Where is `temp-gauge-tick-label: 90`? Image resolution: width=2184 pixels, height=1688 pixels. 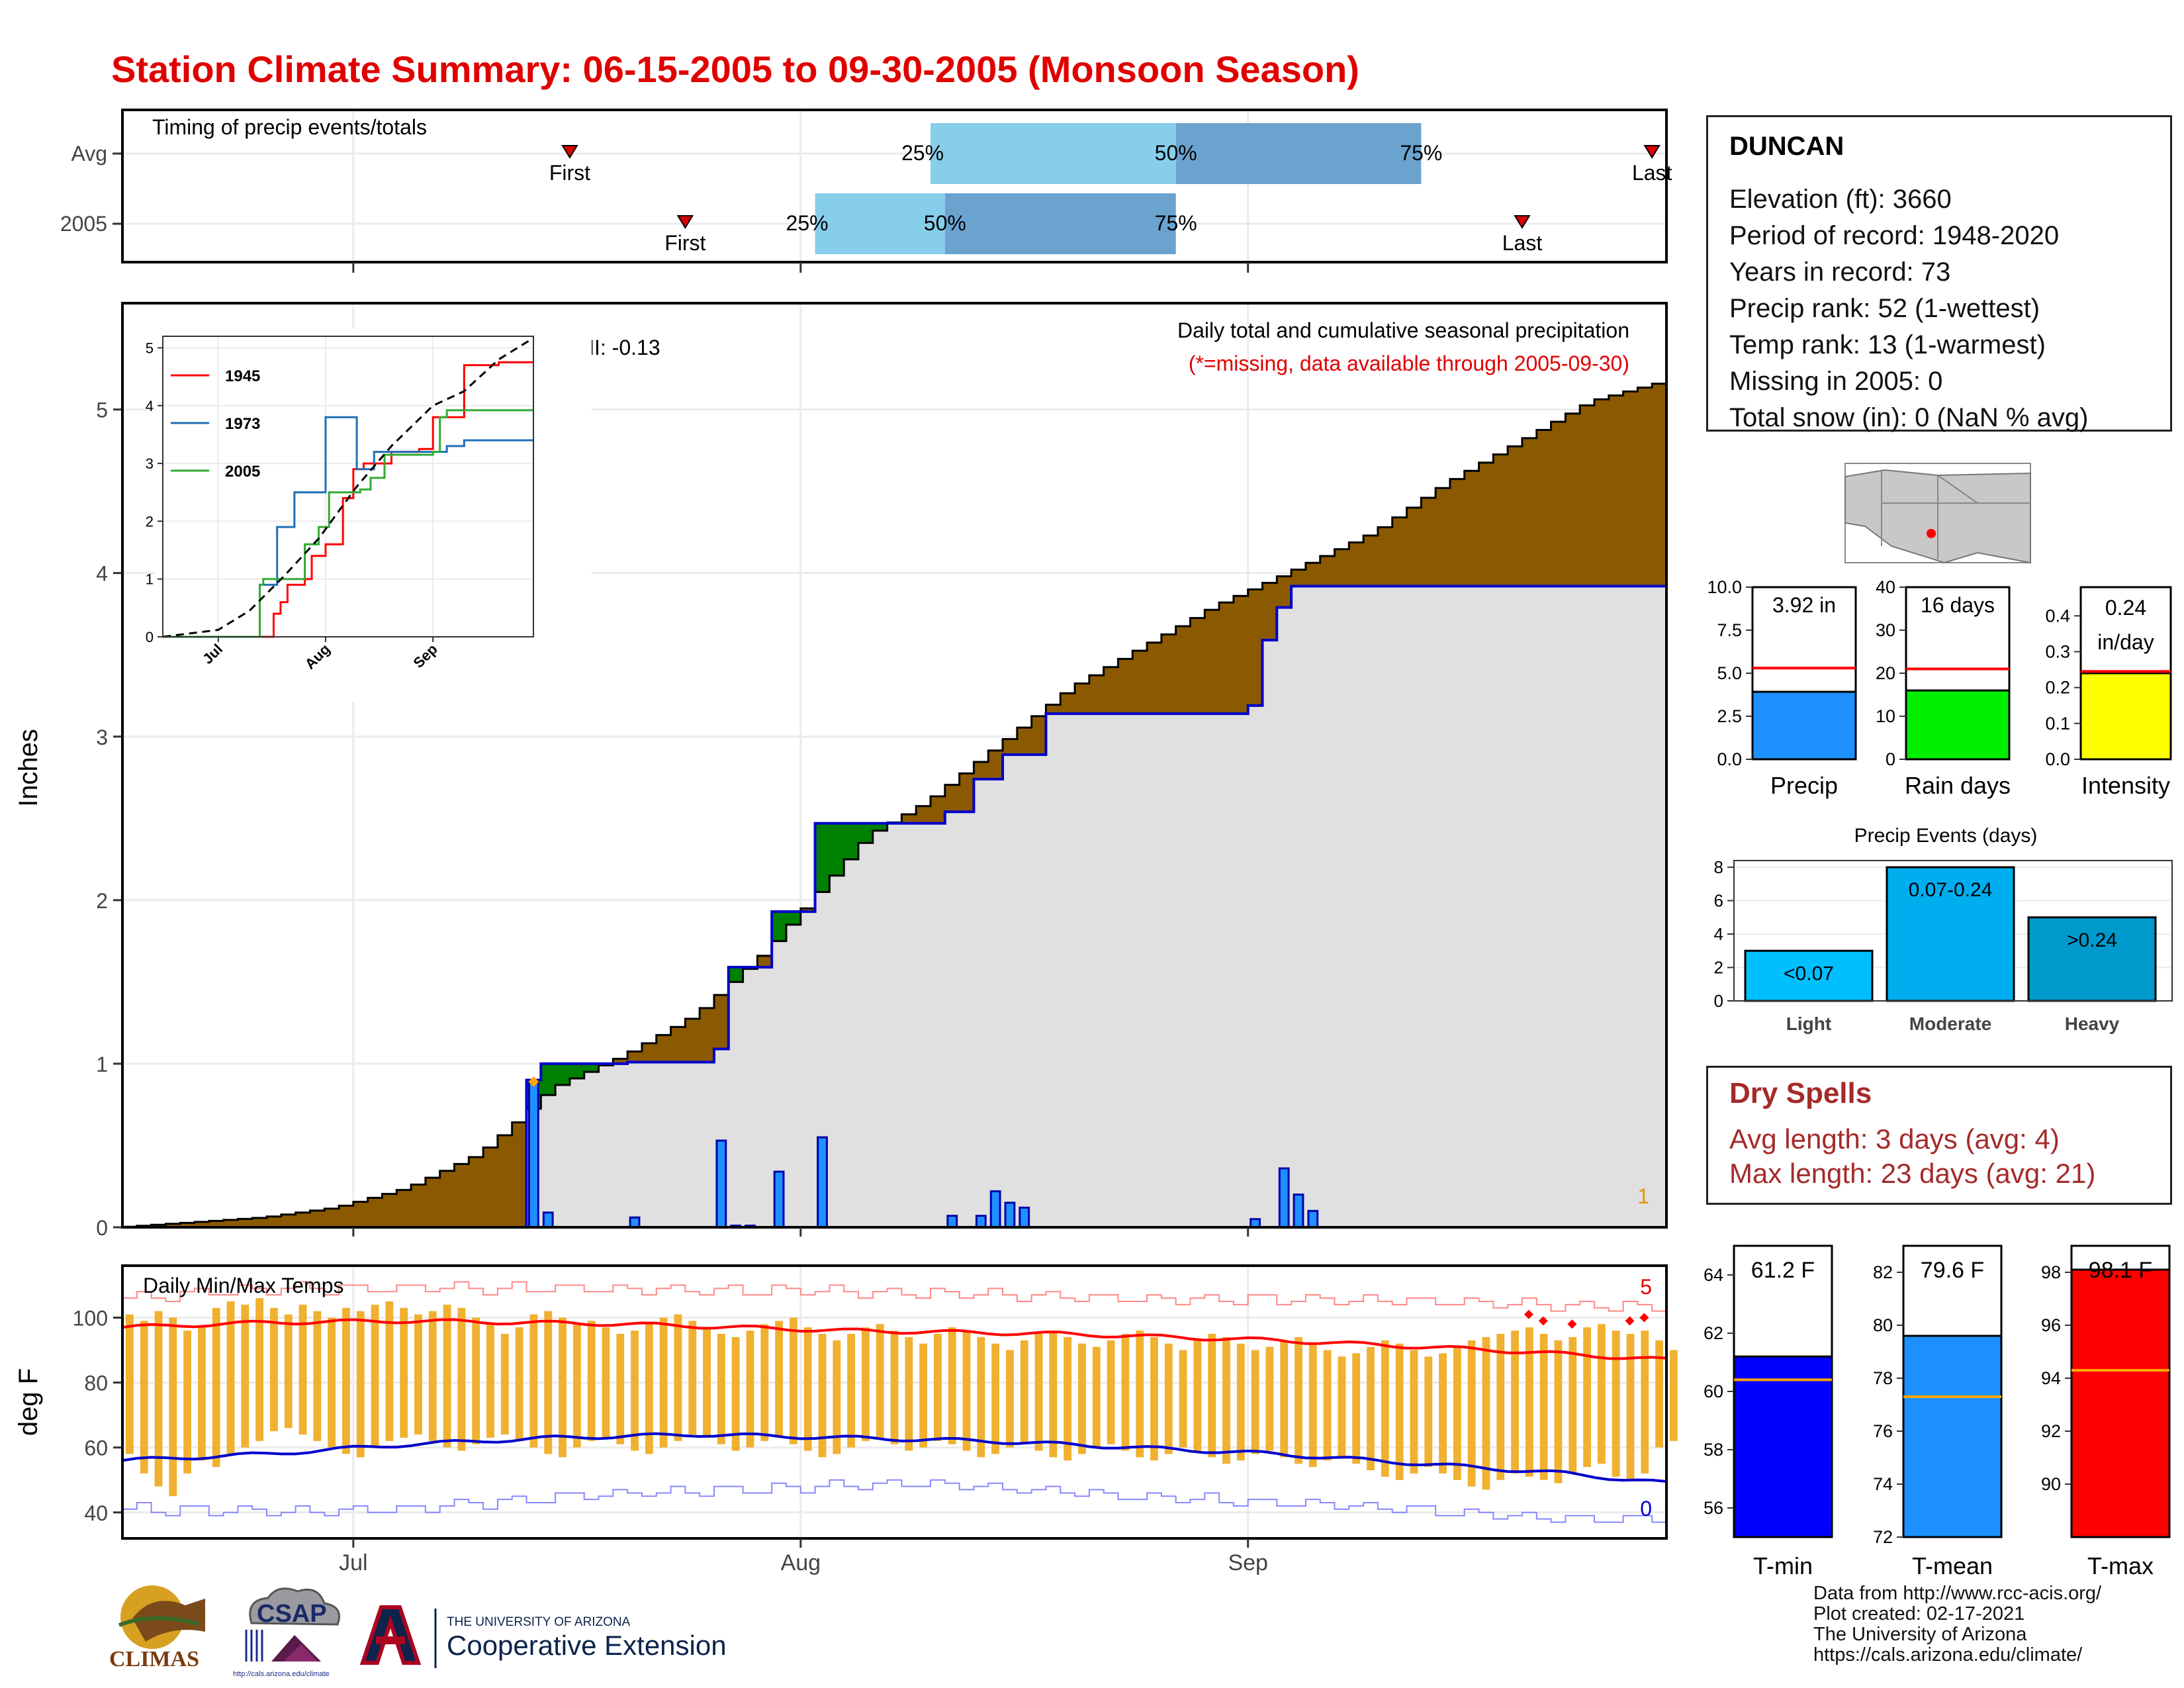 temp-gauge-tick-label: 90 is located at coordinates (2051, 1484).